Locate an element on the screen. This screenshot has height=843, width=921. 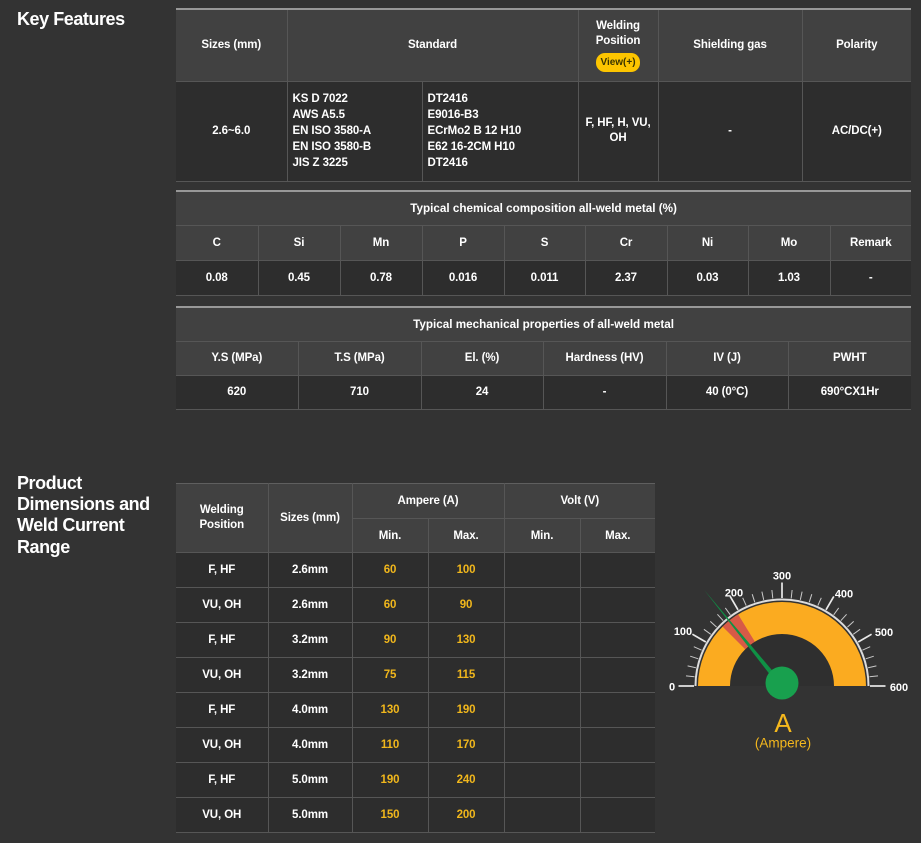
svg-text: (Ampere) is located at coordinates (783, 743).